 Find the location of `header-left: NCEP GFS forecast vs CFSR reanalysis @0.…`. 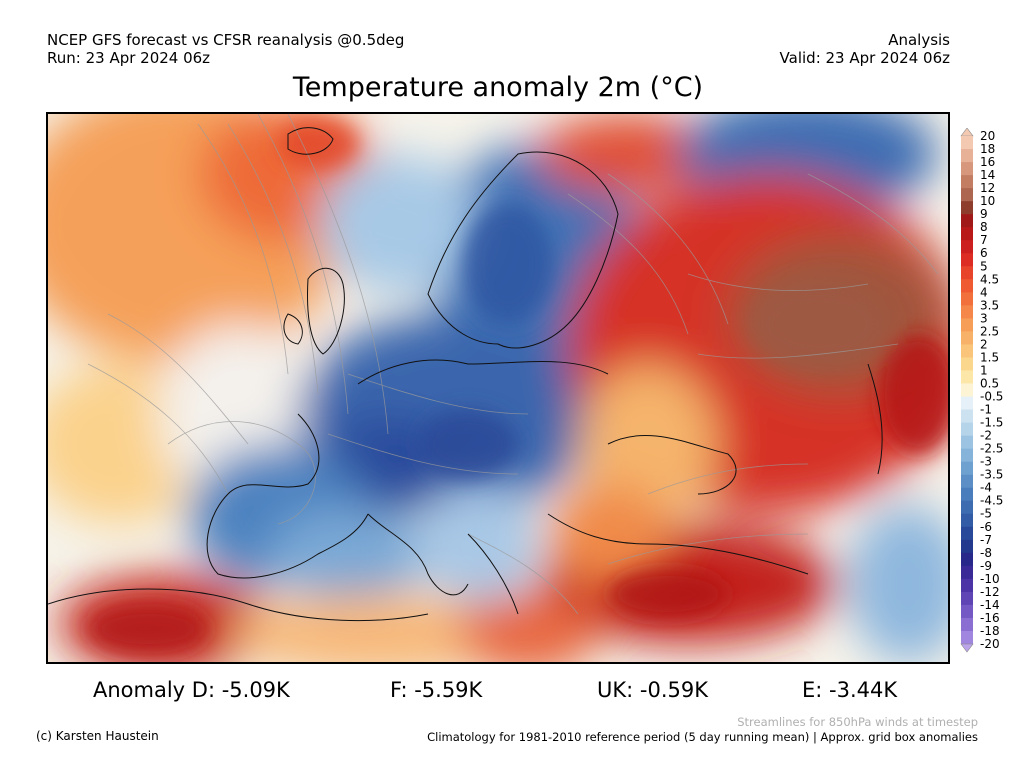

header-left: NCEP GFS forecast vs CFSR reanalysis @0.… is located at coordinates (225, 49).